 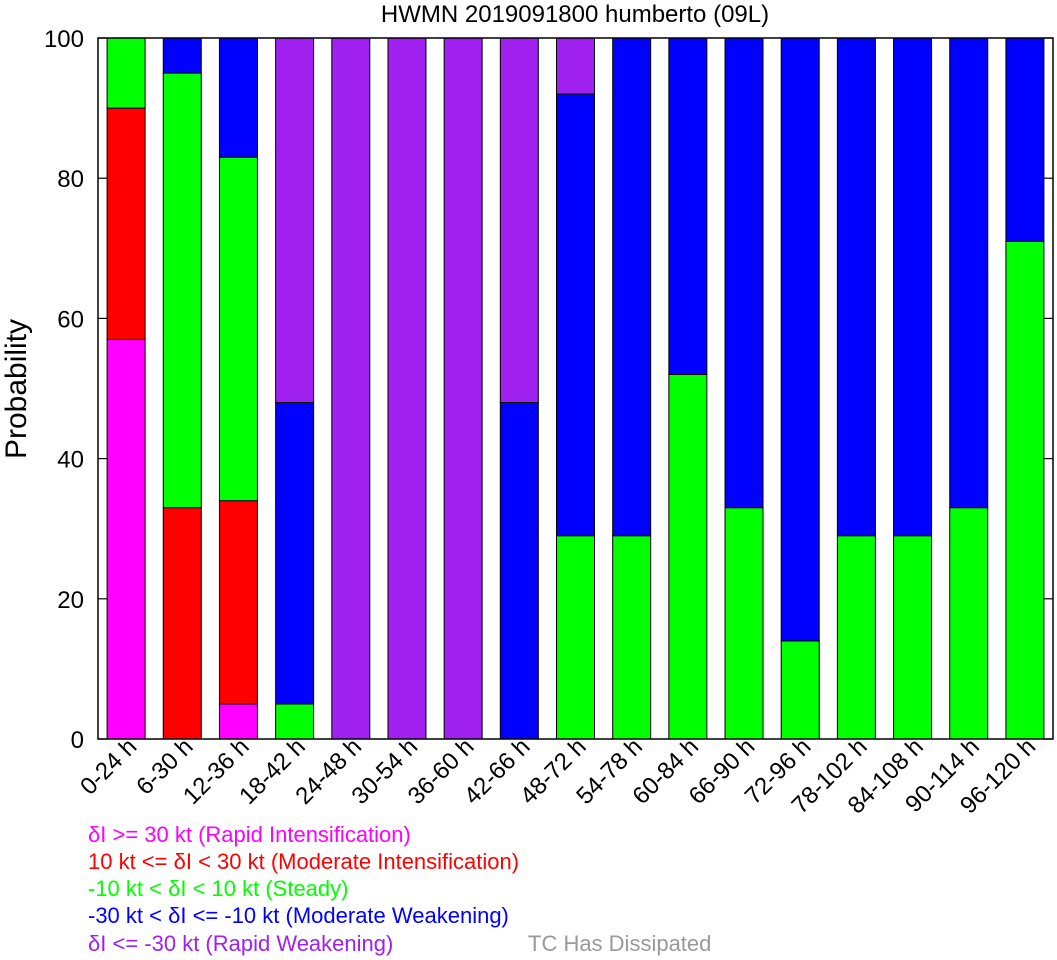 I want to click on y-tick-label: 100, so click(x=64, y=39).